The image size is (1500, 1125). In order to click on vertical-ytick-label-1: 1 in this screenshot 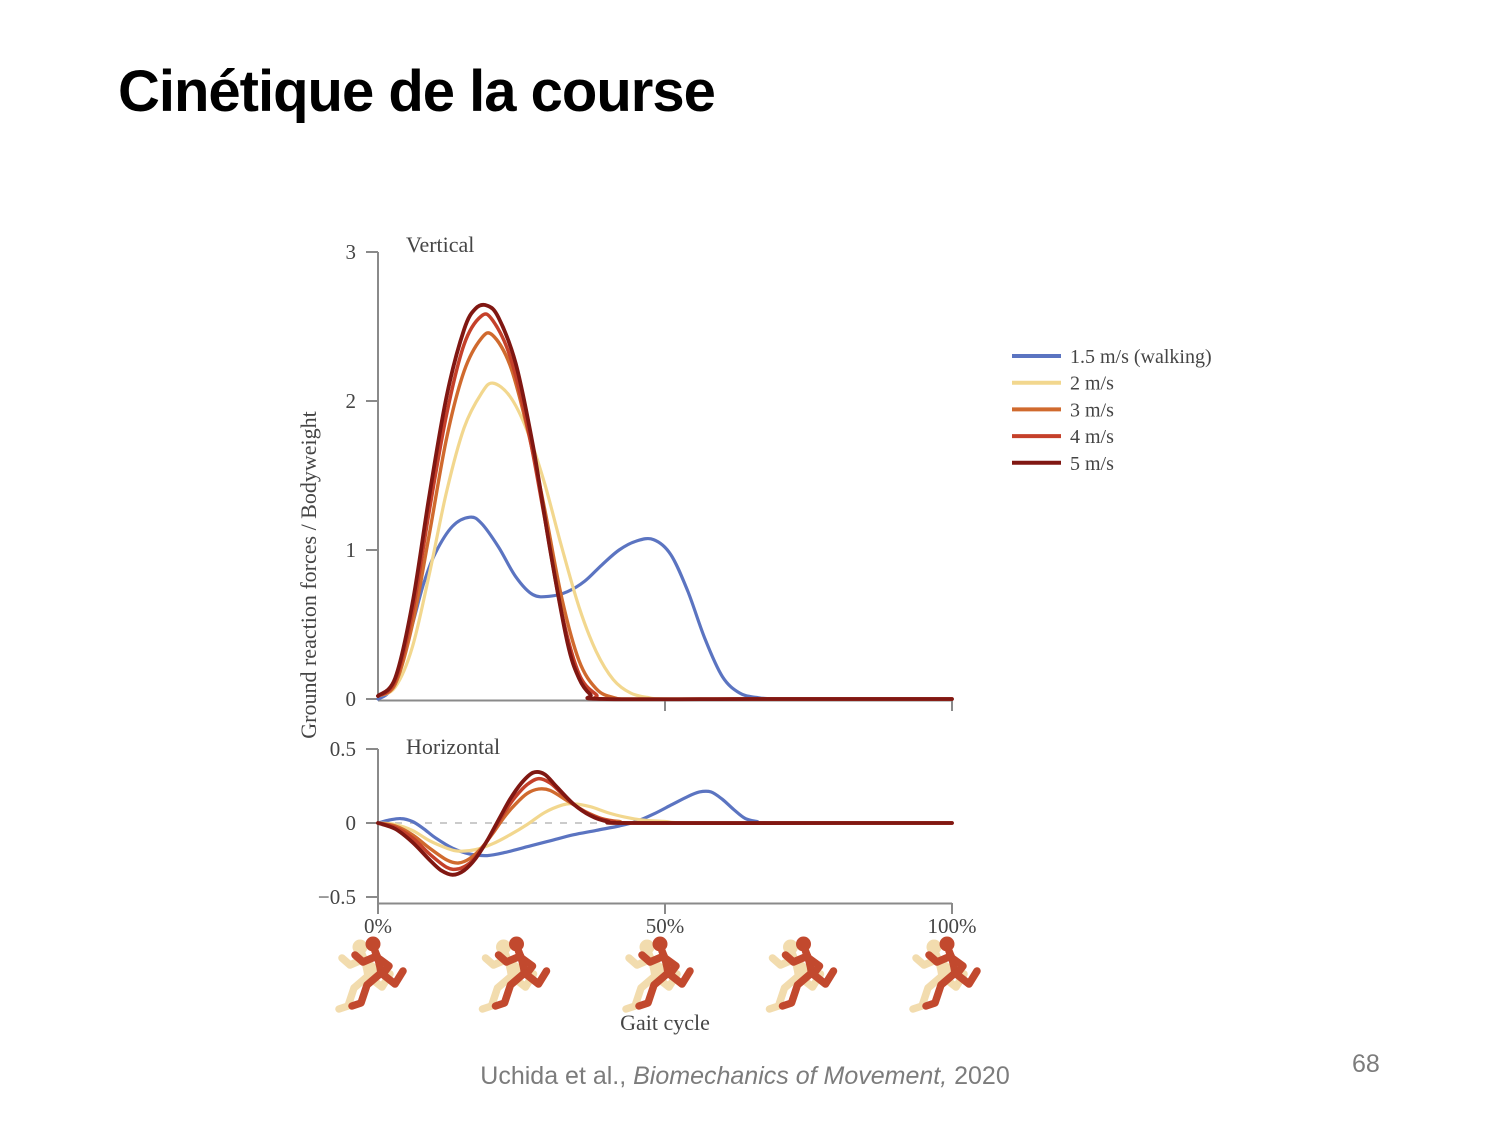, I will do `click(351, 550)`.